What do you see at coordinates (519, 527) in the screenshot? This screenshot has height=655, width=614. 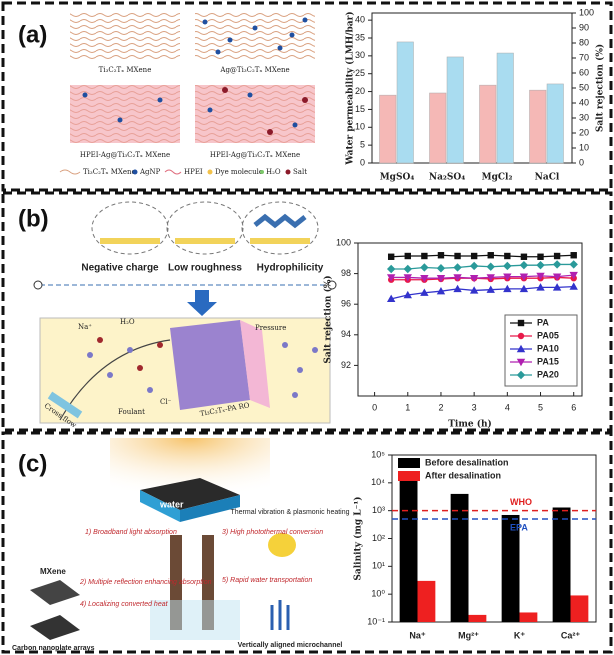 I see `reference-label: EPA` at bounding box center [519, 527].